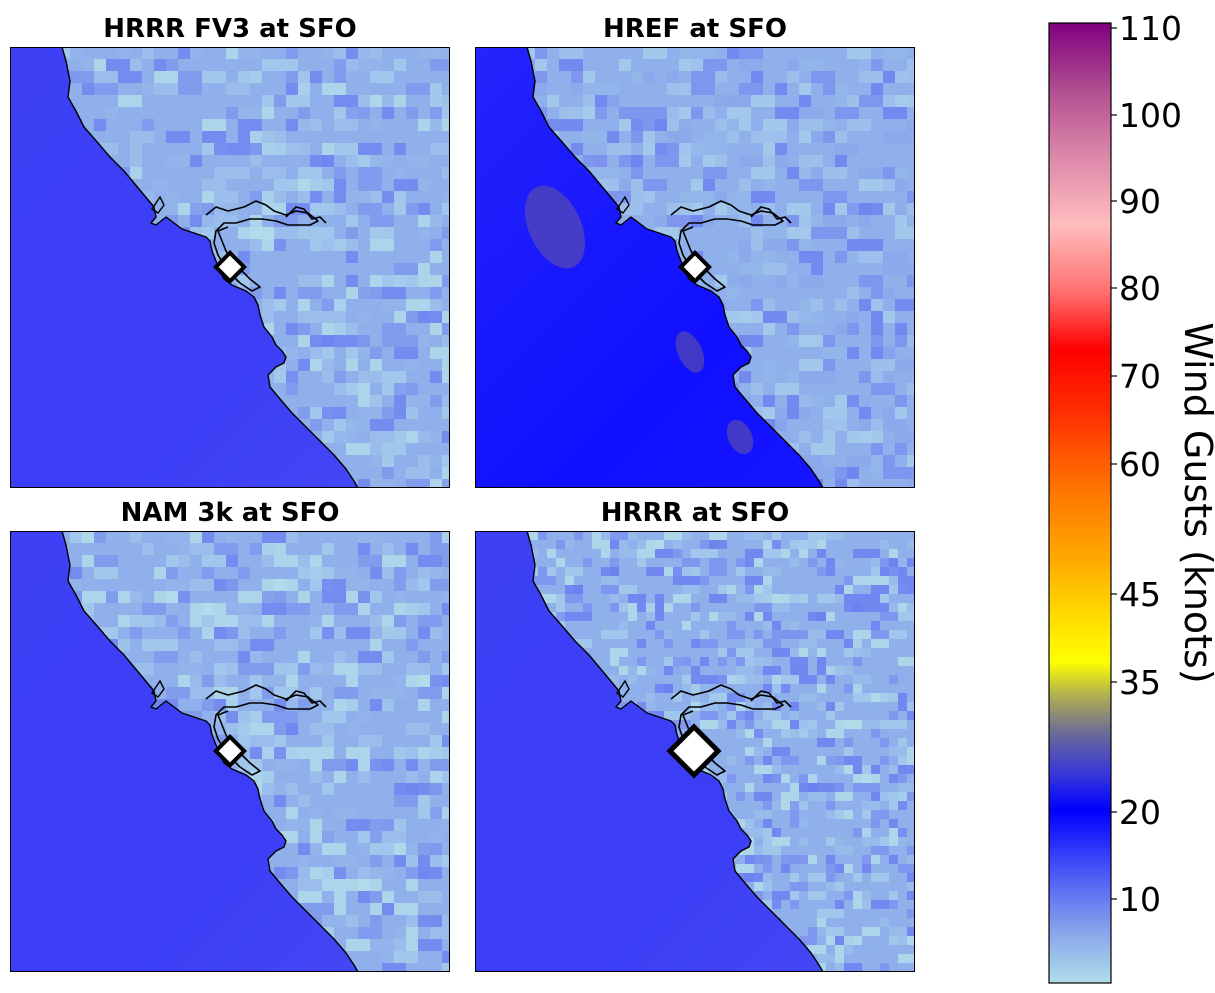 Image resolution: width=1215 pixels, height=993 pixels. I want to click on colorbar-tick-label: 80, so click(1140, 288).